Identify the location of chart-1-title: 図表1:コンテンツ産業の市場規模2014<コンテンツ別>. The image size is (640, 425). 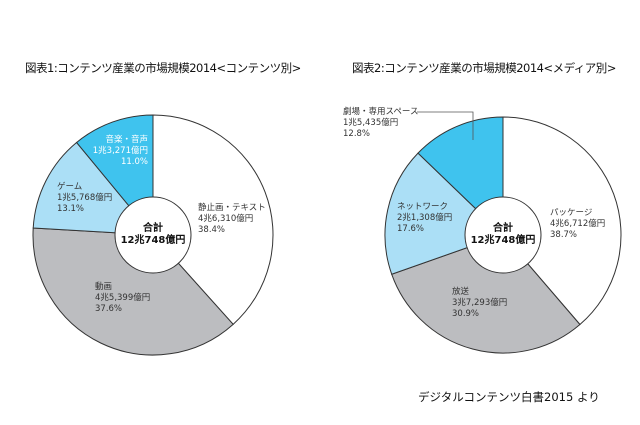
(163, 68).